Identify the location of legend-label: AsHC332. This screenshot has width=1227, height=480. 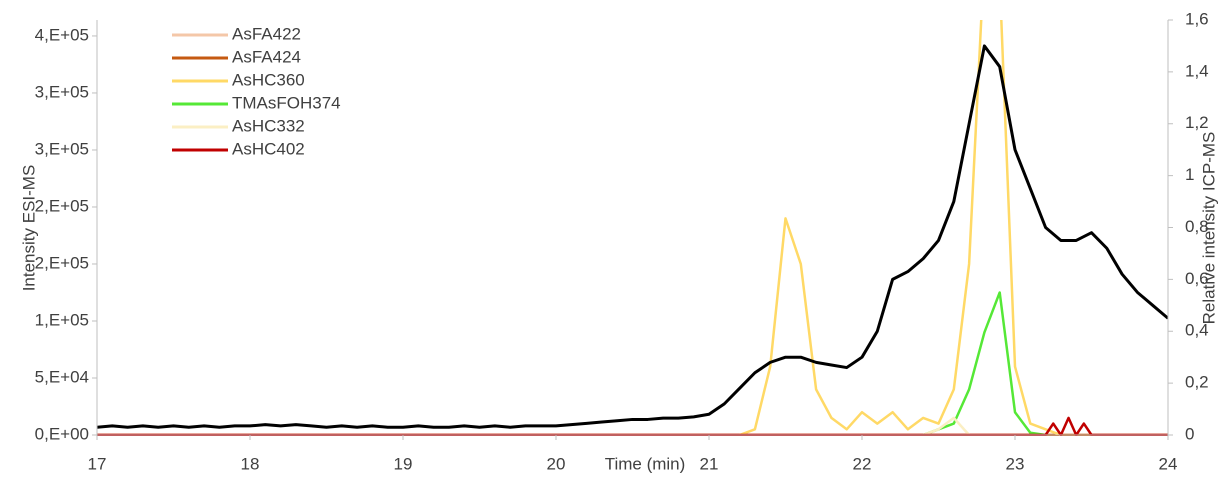
(268, 125).